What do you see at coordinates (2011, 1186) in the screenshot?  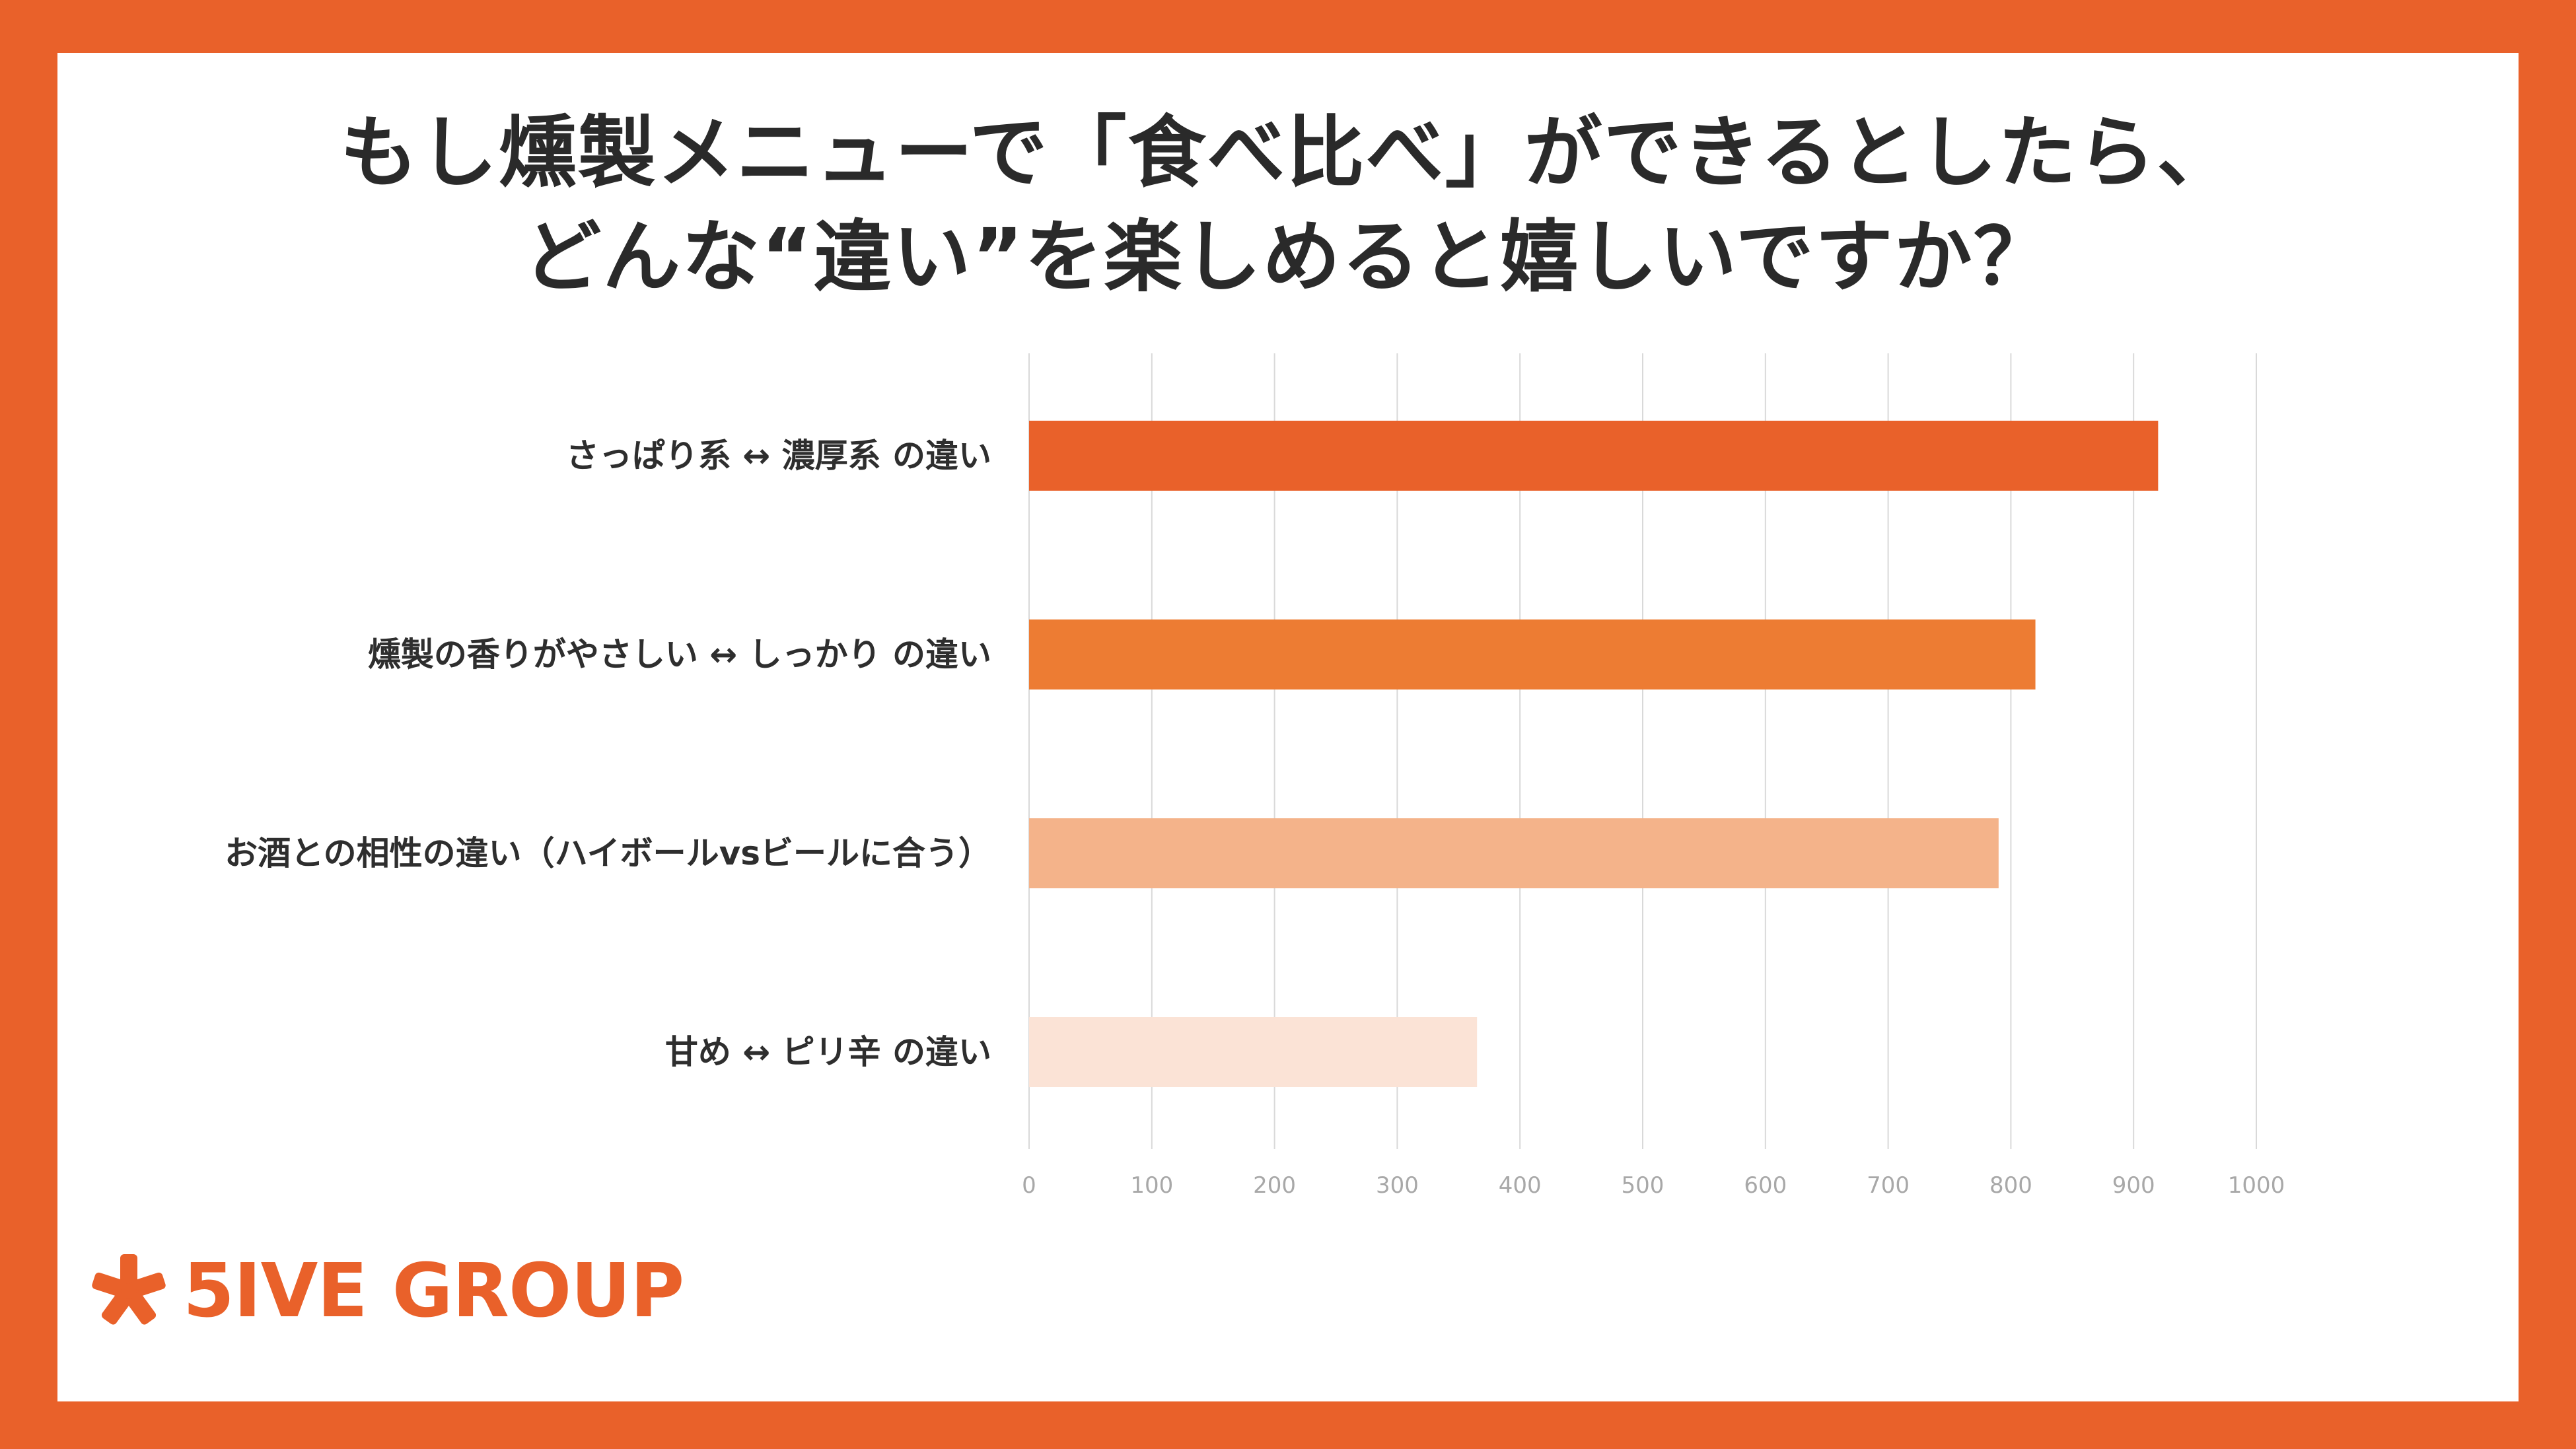 I see `x-tick-label: 800` at bounding box center [2011, 1186].